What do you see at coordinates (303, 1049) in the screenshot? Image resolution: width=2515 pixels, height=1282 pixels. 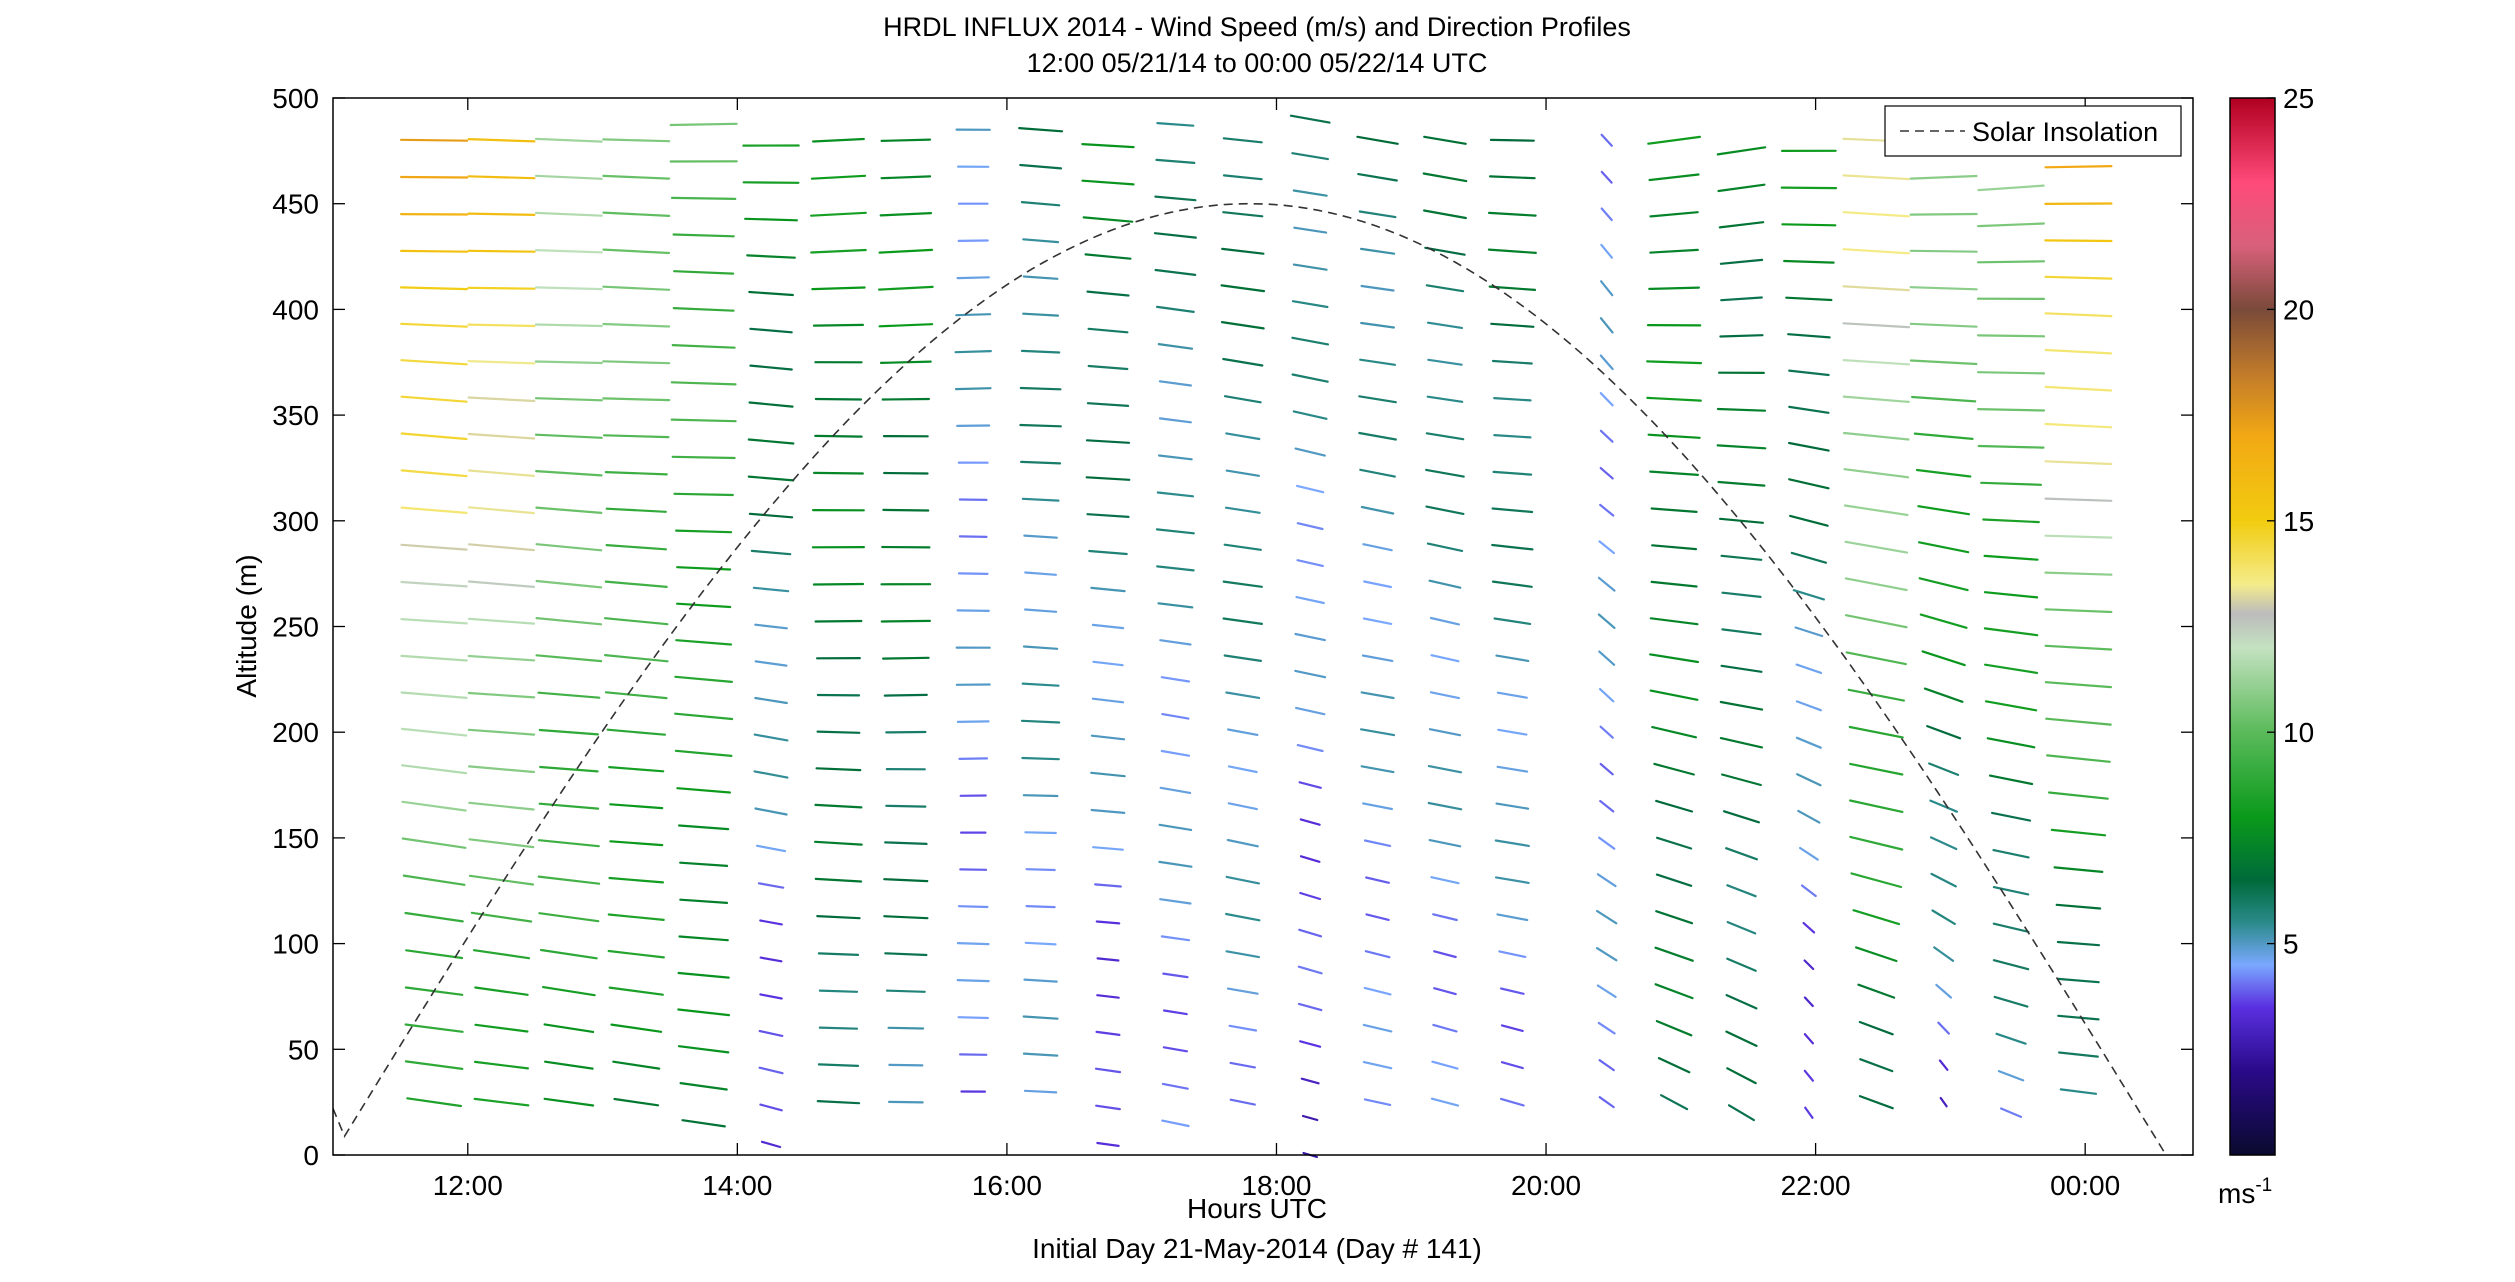 I see `y-tick-label: 50` at bounding box center [303, 1049].